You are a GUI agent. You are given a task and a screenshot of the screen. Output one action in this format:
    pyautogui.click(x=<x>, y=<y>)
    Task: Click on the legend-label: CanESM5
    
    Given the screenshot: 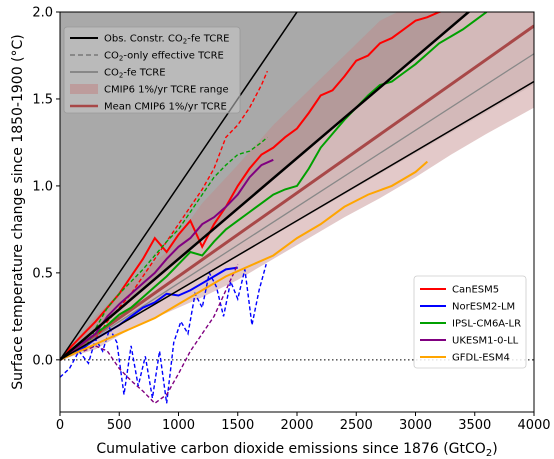 What is the action you would take?
    pyautogui.click(x=475, y=290)
    